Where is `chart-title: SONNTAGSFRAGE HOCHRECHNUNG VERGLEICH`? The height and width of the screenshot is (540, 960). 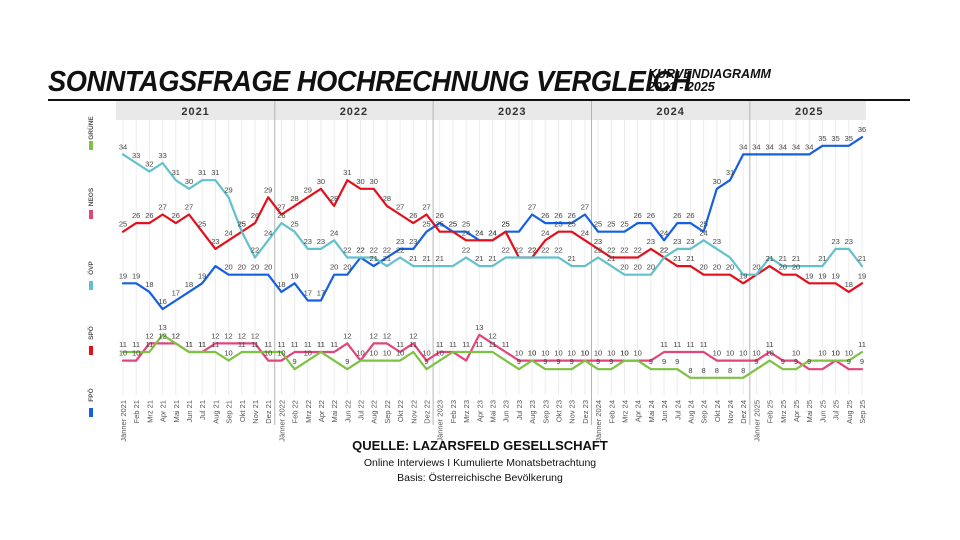
chart-title: SONNTAGSFRAGE HOCHRECHNUNG VERGLEICH is located at coordinates (369, 82).